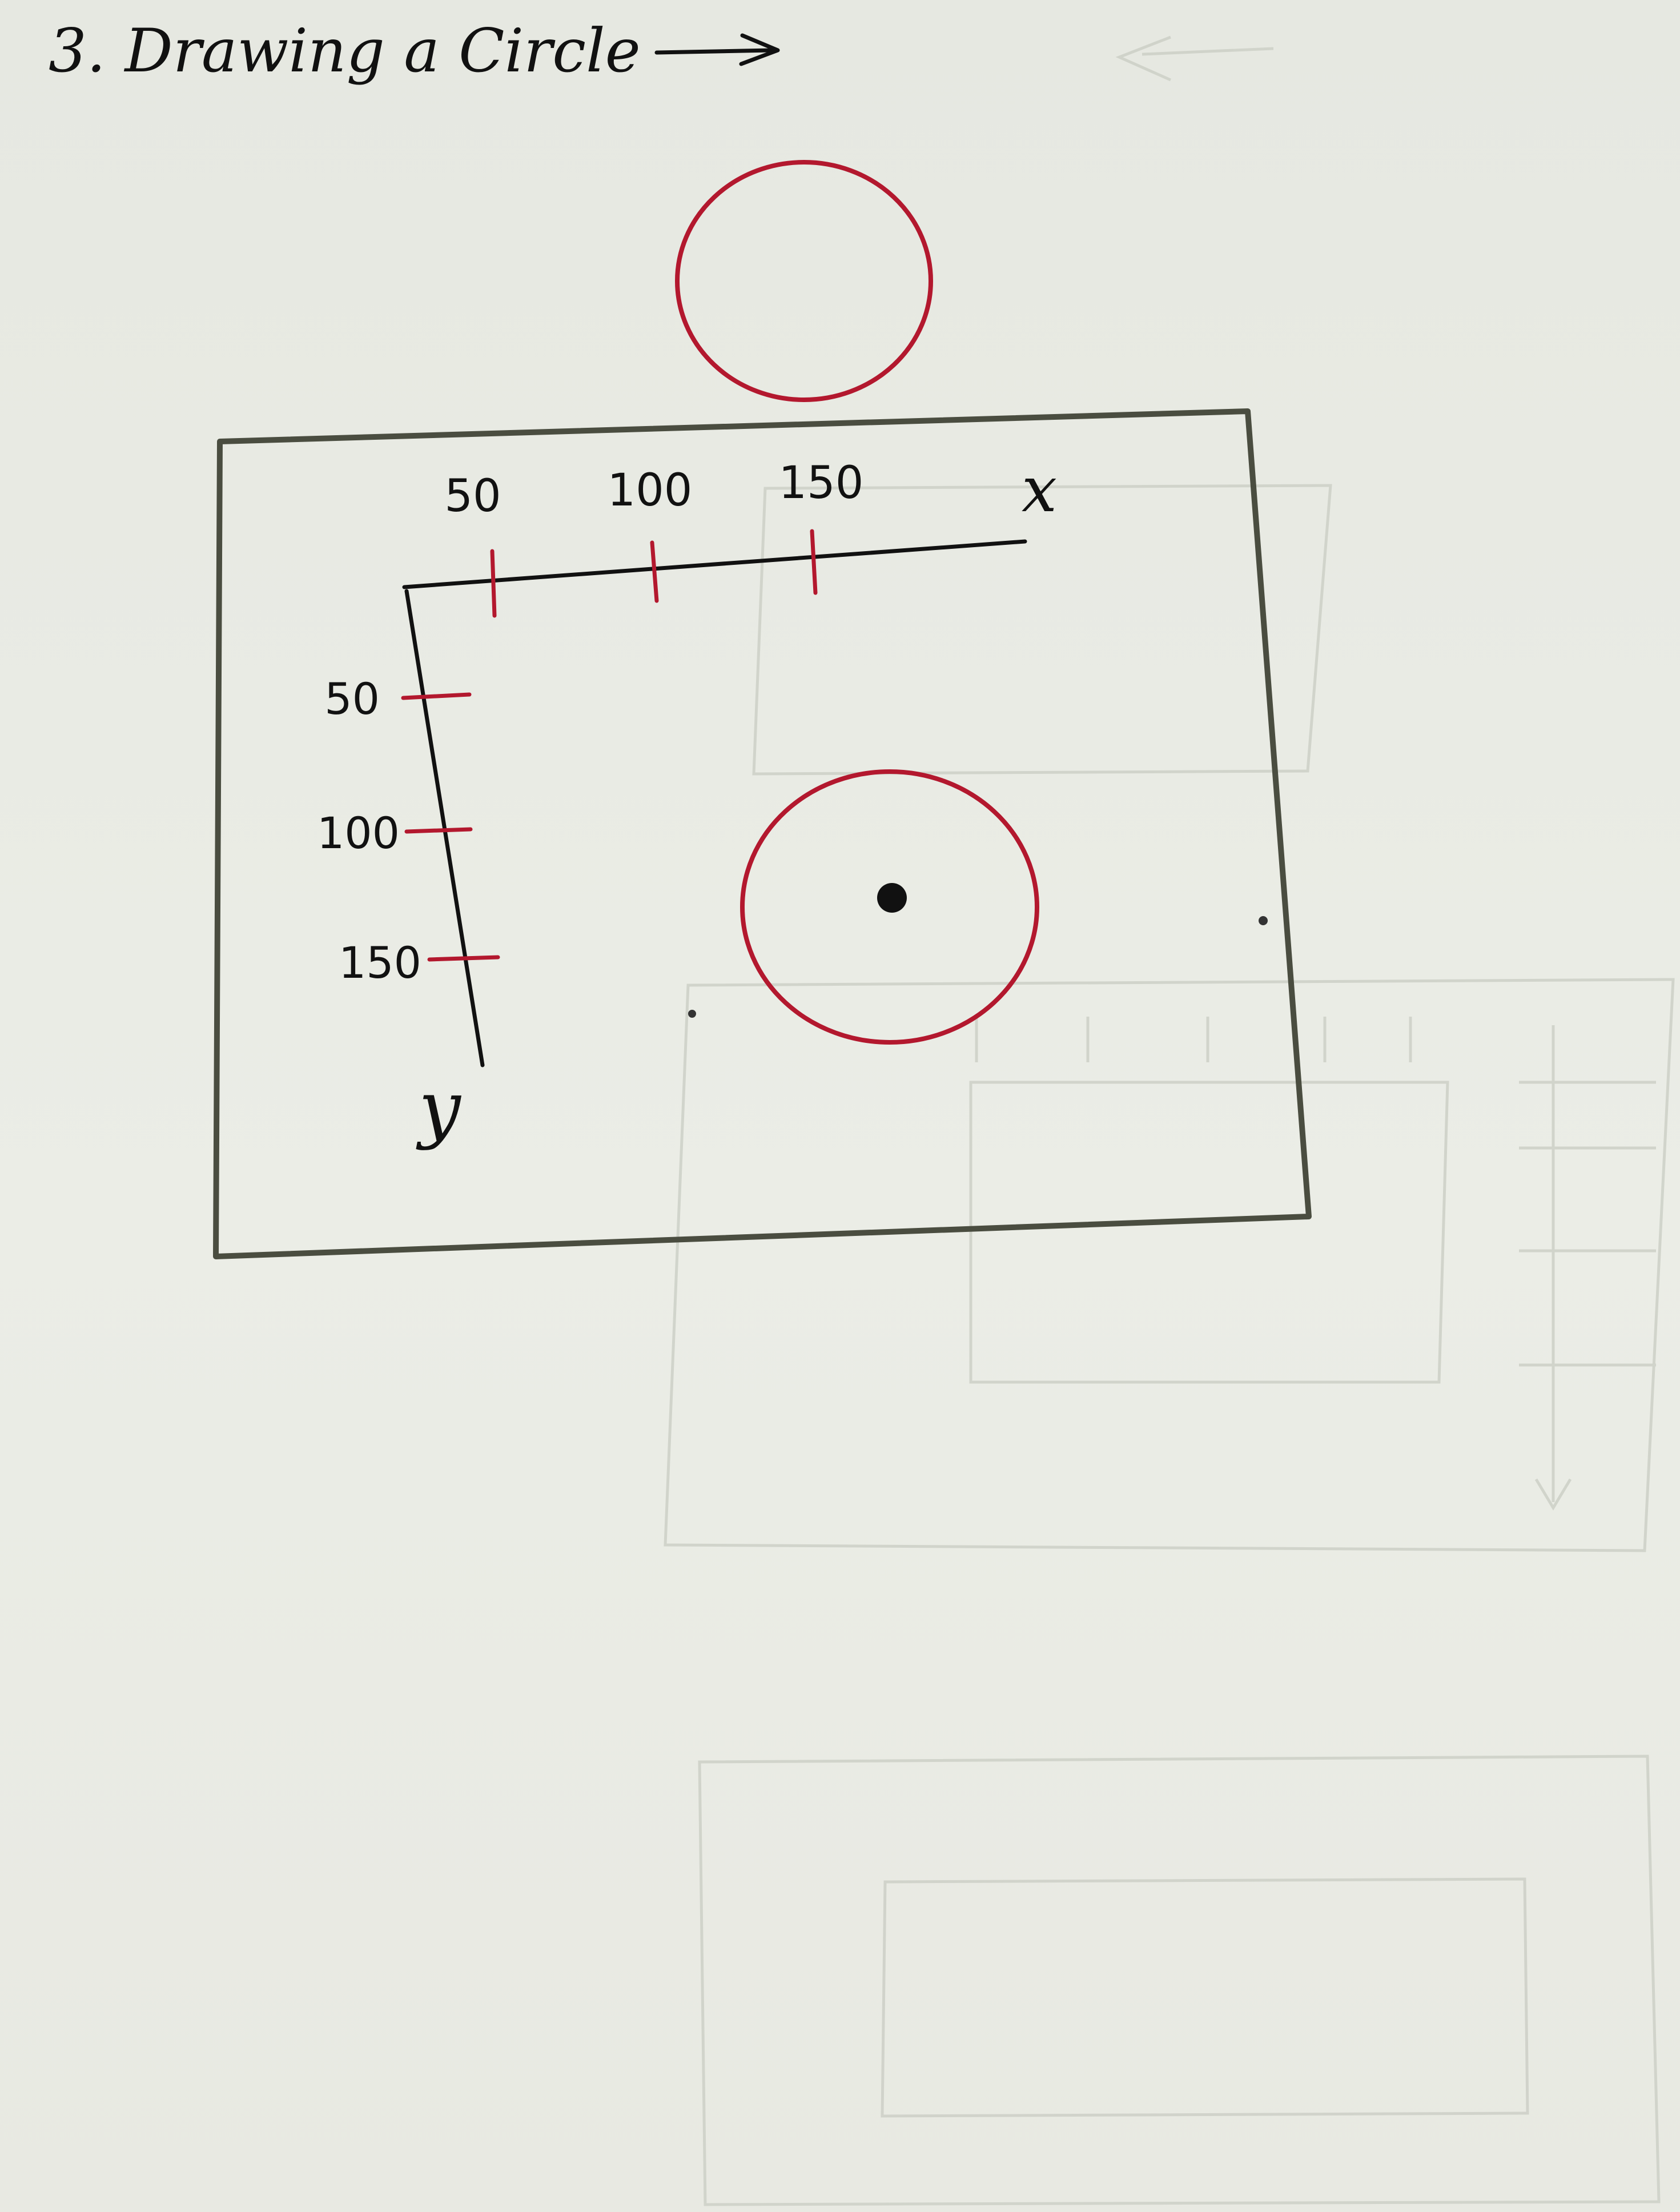 The height and width of the screenshot is (2212, 1680). Describe the element at coordinates (892, 898) in the screenshot. I see `circle-center-point` at that location.